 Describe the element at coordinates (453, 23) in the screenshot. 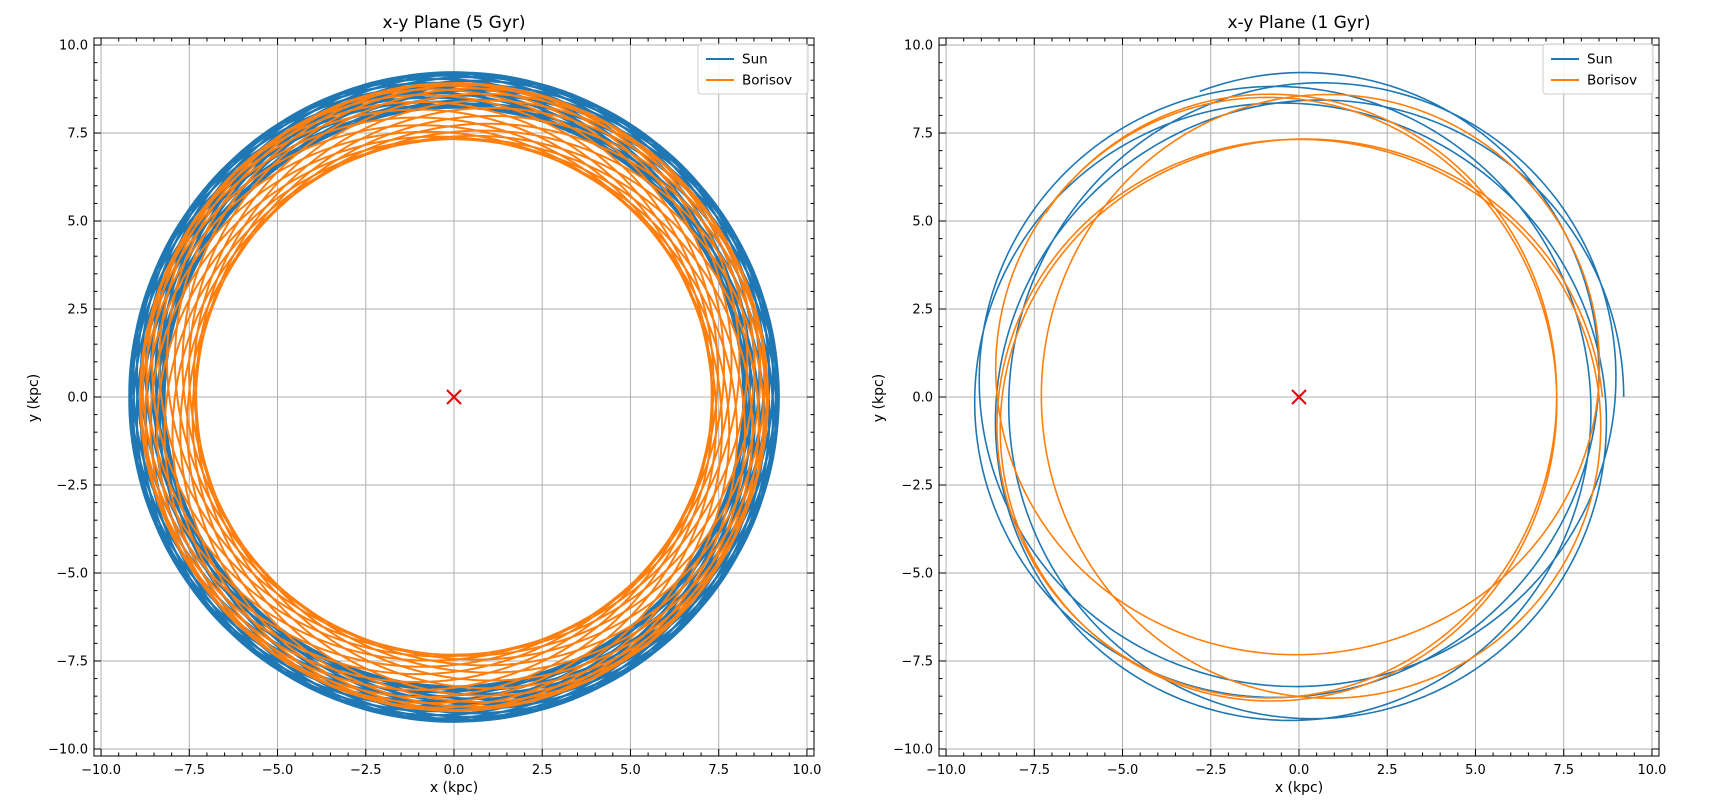

I see `chart-title: x-y Plane (5 Gyr)` at that location.